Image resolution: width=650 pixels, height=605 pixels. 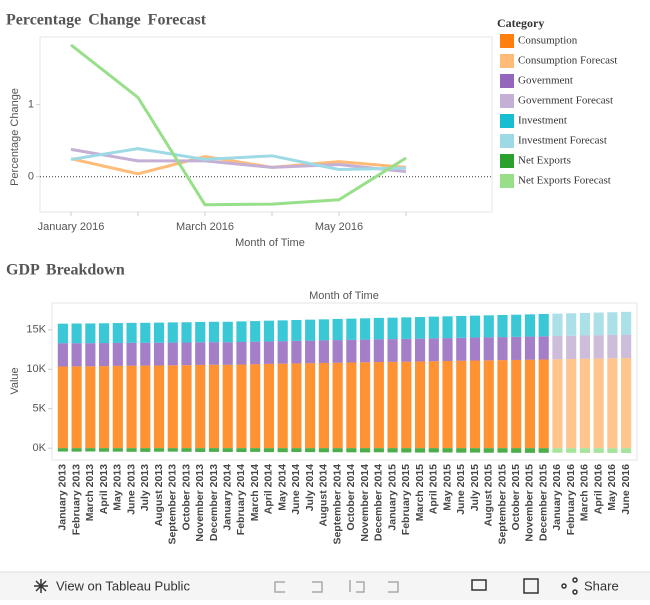 I want to click on download-button, so click(x=479, y=585).